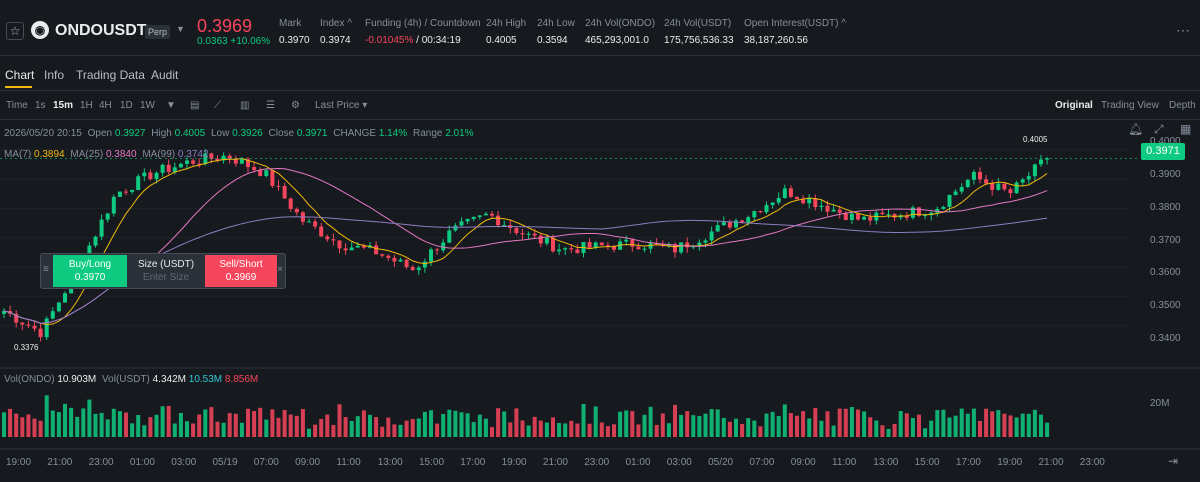  What do you see at coordinates (46, 269) in the screenshot?
I see `drag-handle-icon: ≡` at bounding box center [46, 269].